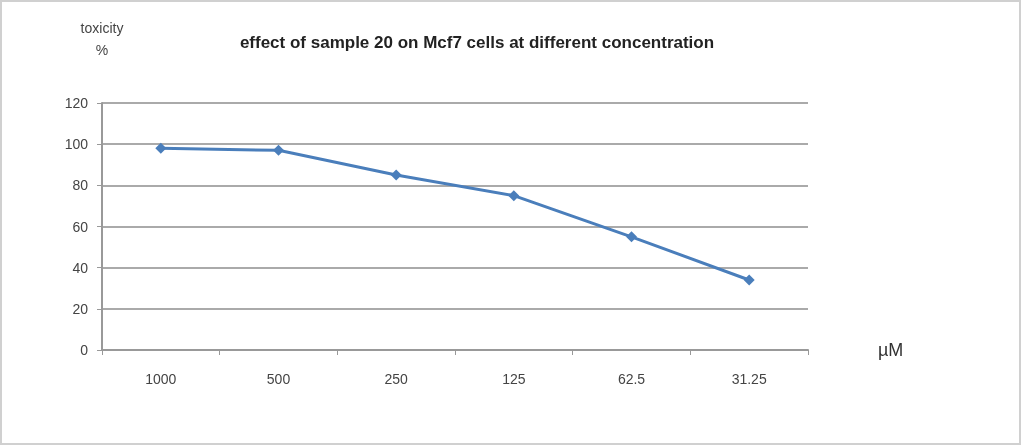  I want to click on x-tick-label: 31.25, so click(749, 379).